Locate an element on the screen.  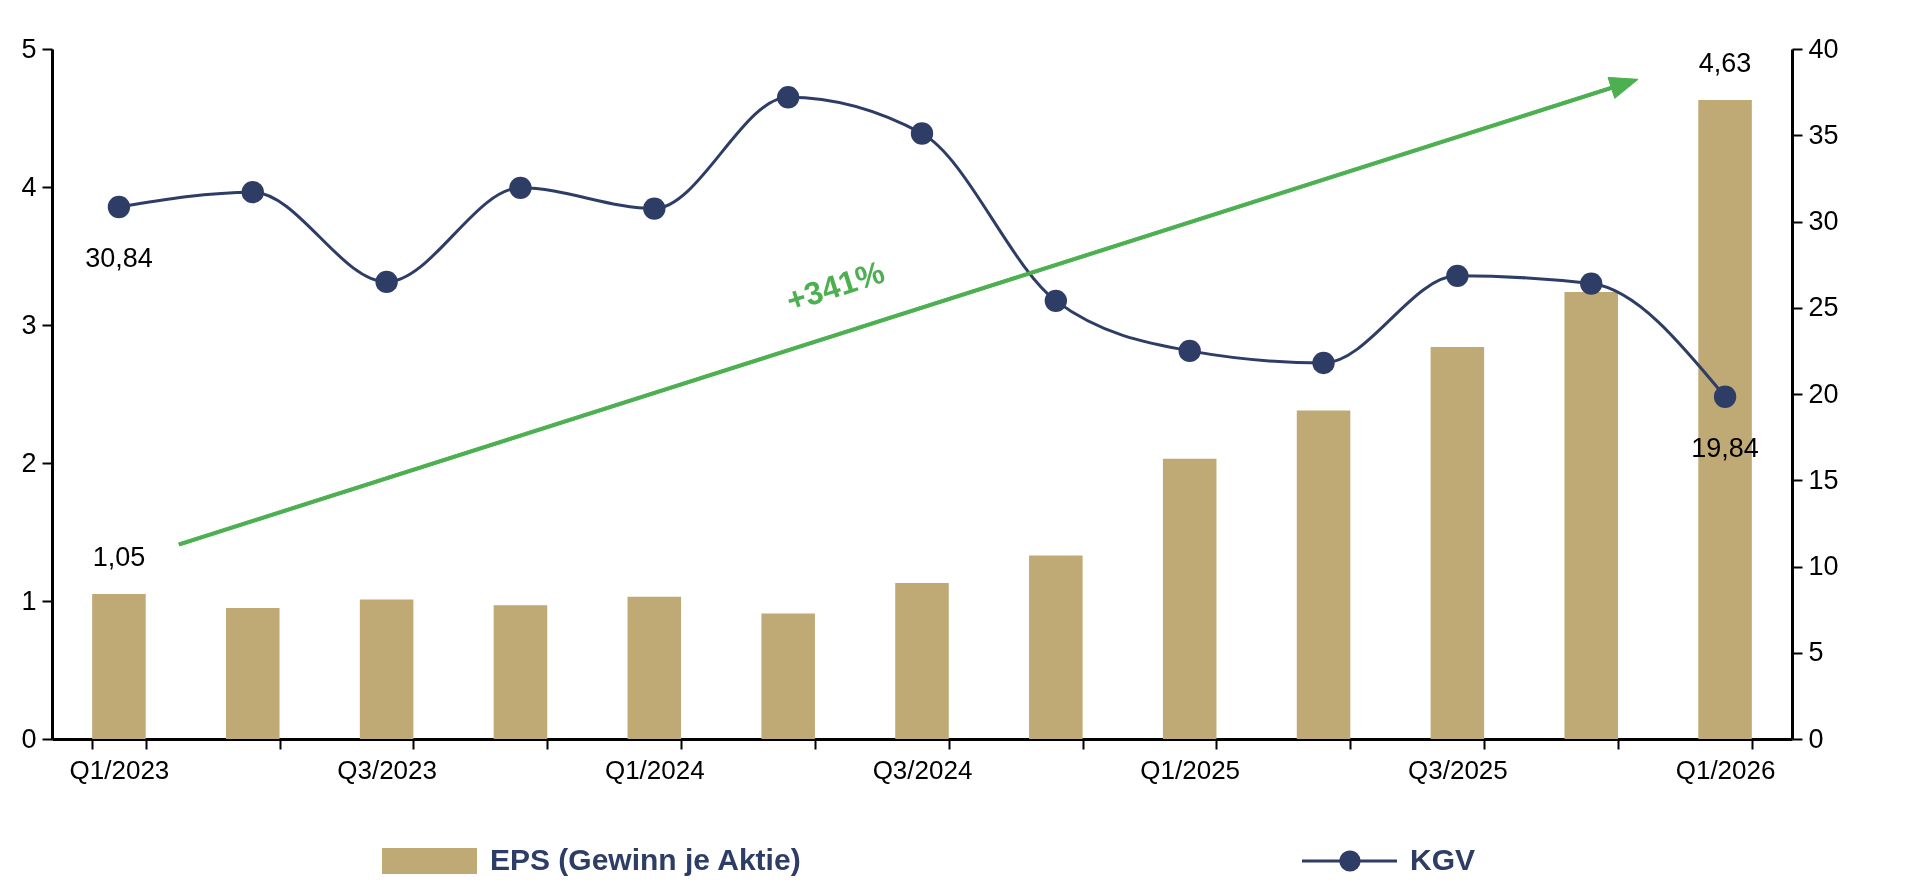
x-tick-label: Q3/2024 is located at coordinates (922, 769).